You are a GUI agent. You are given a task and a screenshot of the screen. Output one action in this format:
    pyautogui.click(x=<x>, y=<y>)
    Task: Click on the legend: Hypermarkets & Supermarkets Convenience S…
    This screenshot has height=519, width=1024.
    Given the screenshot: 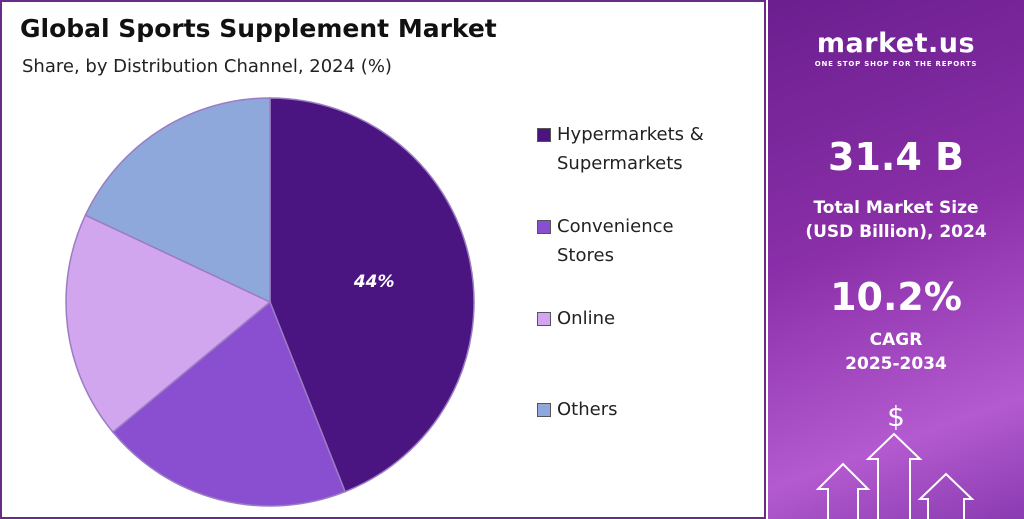 What is the action you would take?
    pyautogui.click(x=637, y=272)
    